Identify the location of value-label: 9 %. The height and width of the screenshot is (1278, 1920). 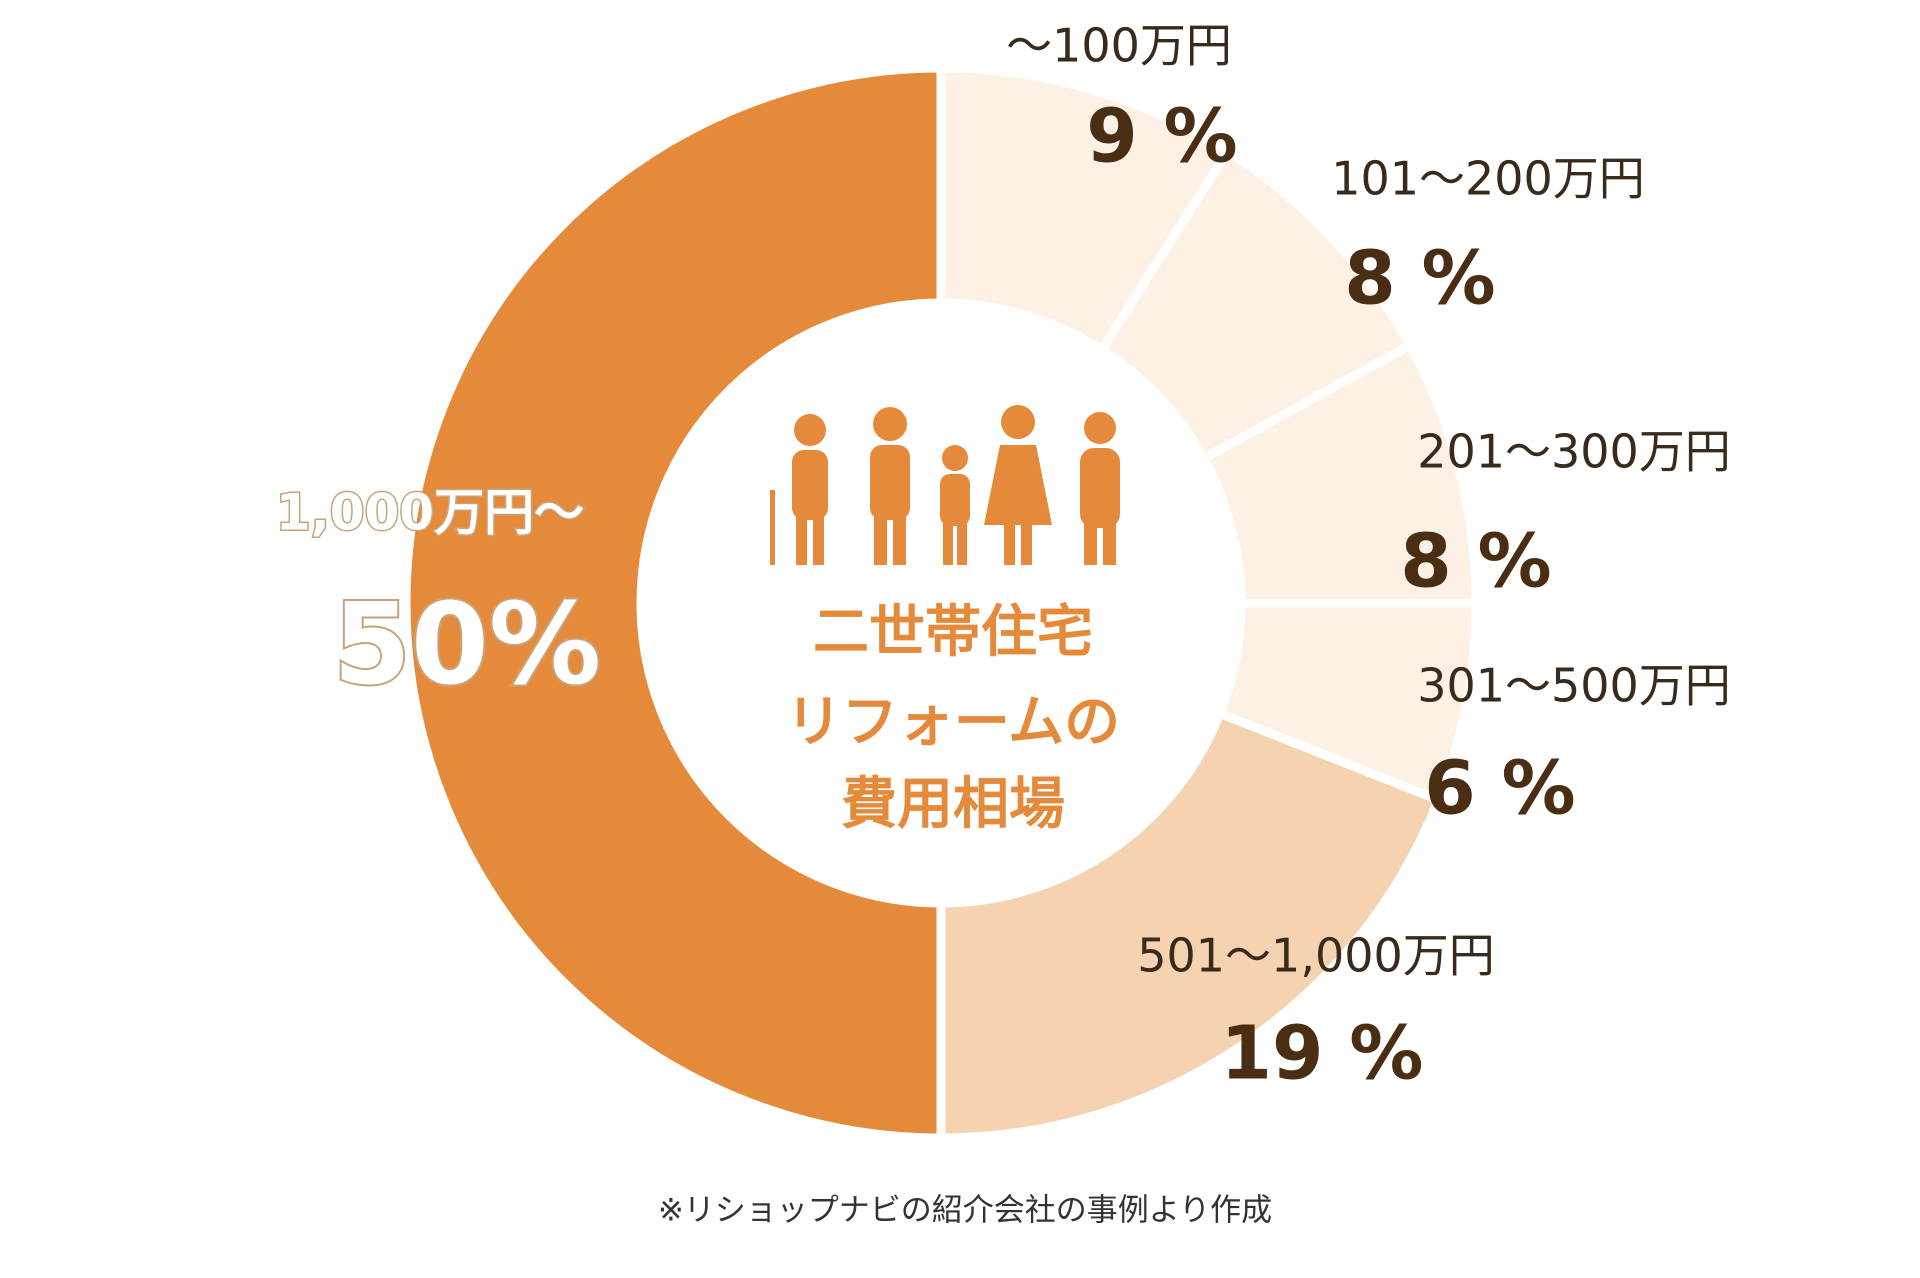
(1161, 137).